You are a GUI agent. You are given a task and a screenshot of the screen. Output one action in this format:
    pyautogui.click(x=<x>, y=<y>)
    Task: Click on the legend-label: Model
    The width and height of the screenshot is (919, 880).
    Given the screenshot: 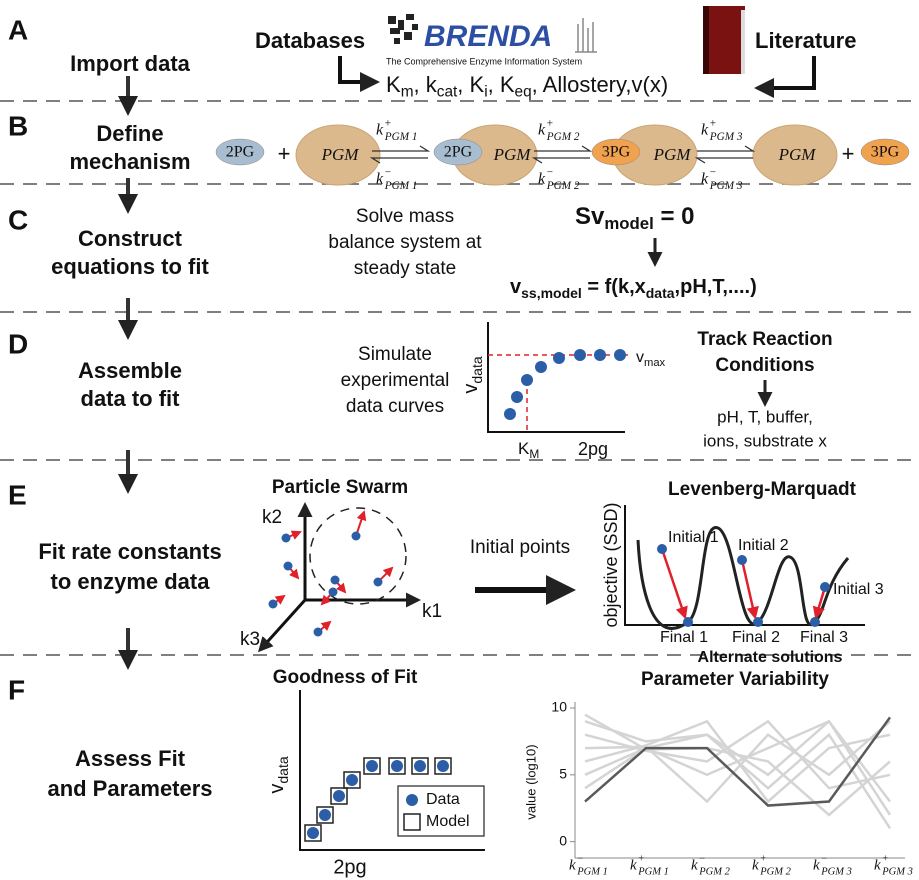 What is the action you would take?
    pyautogui.click(x=448, y=821)
    